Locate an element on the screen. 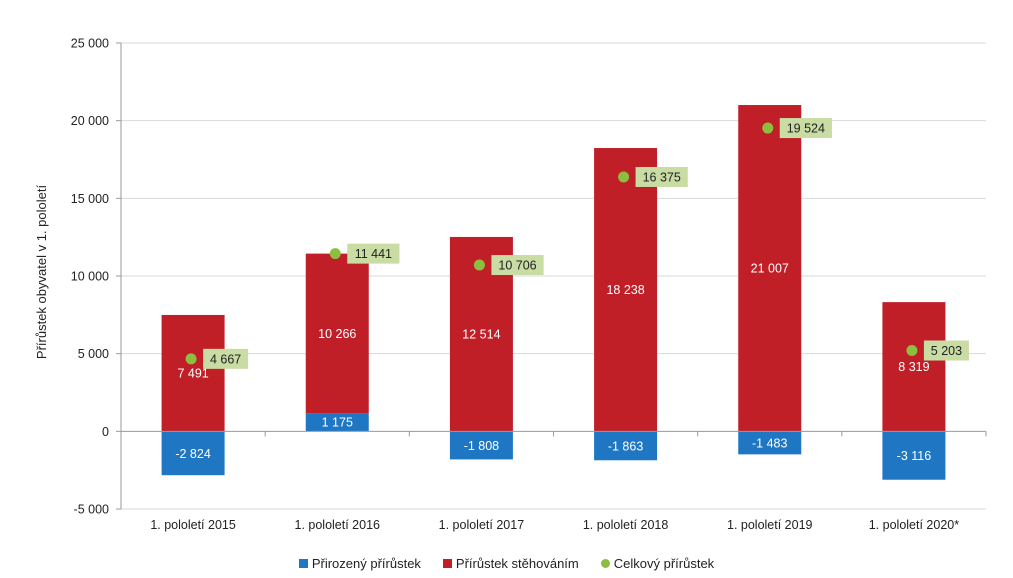 The image size is (1013, 578). legend-item-natural: Přirozený přírůstek is located at coordinates (359, 563).